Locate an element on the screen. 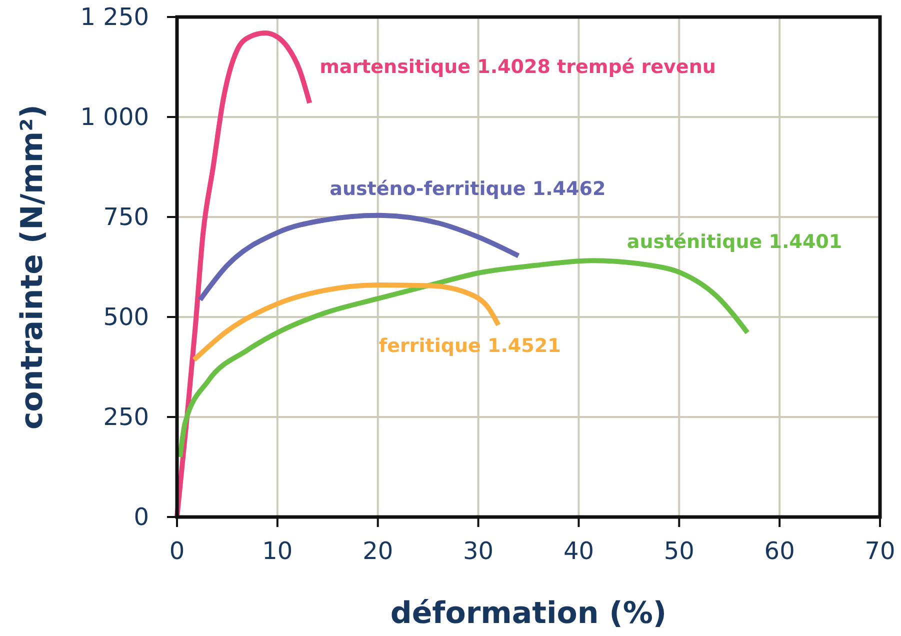  x-tick-label: 60 is located at coordinates (779, 551).